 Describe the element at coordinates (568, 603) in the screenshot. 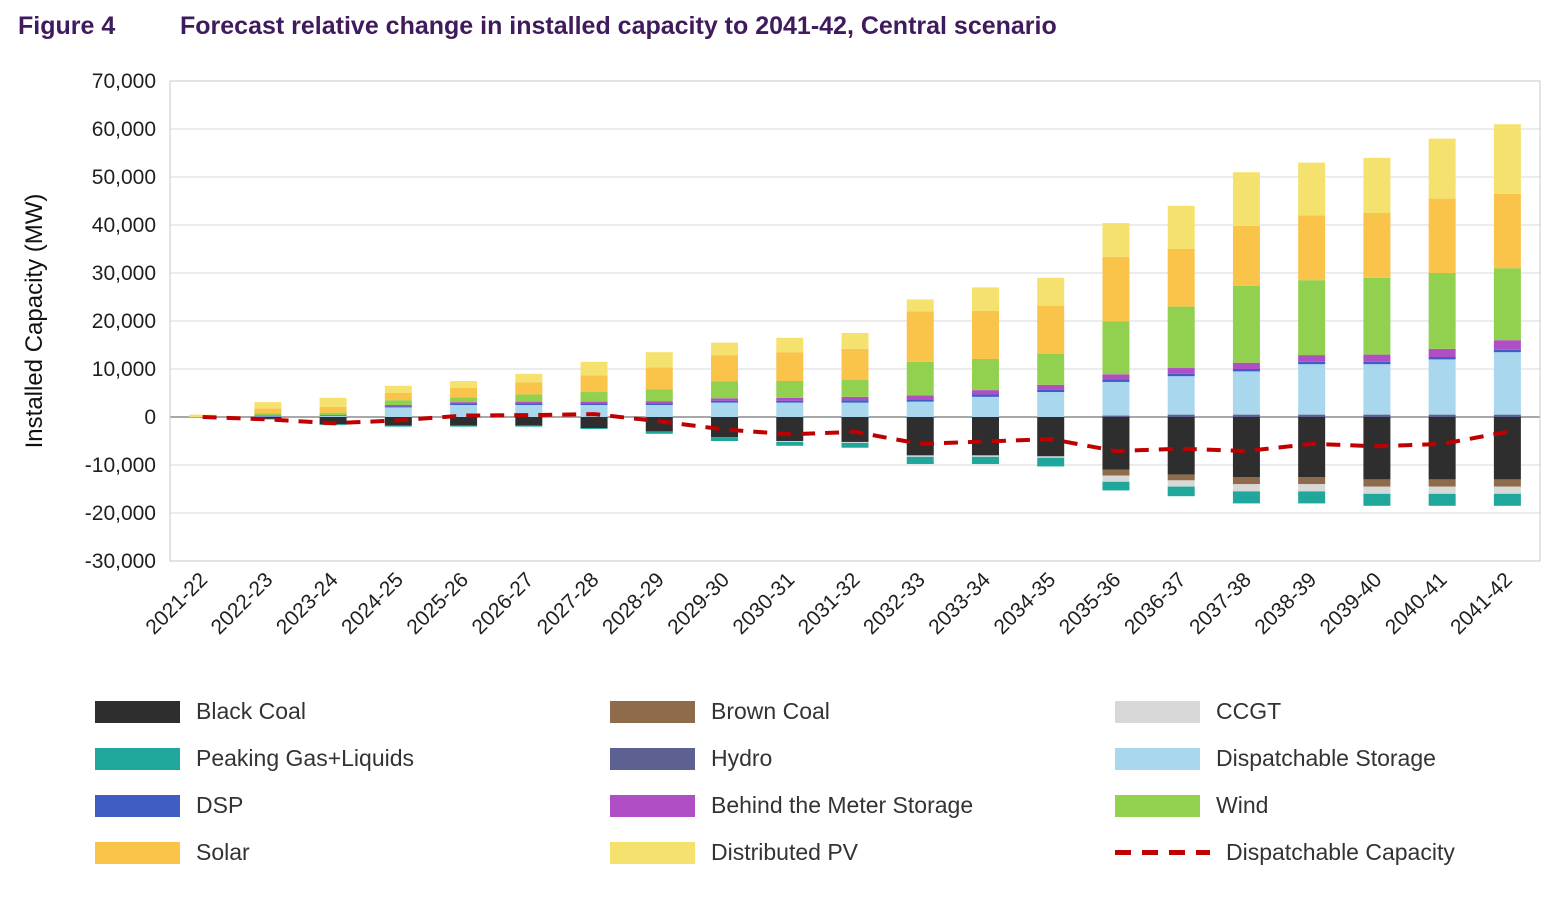

I see `x-tick-label: 2027-28` at that location.